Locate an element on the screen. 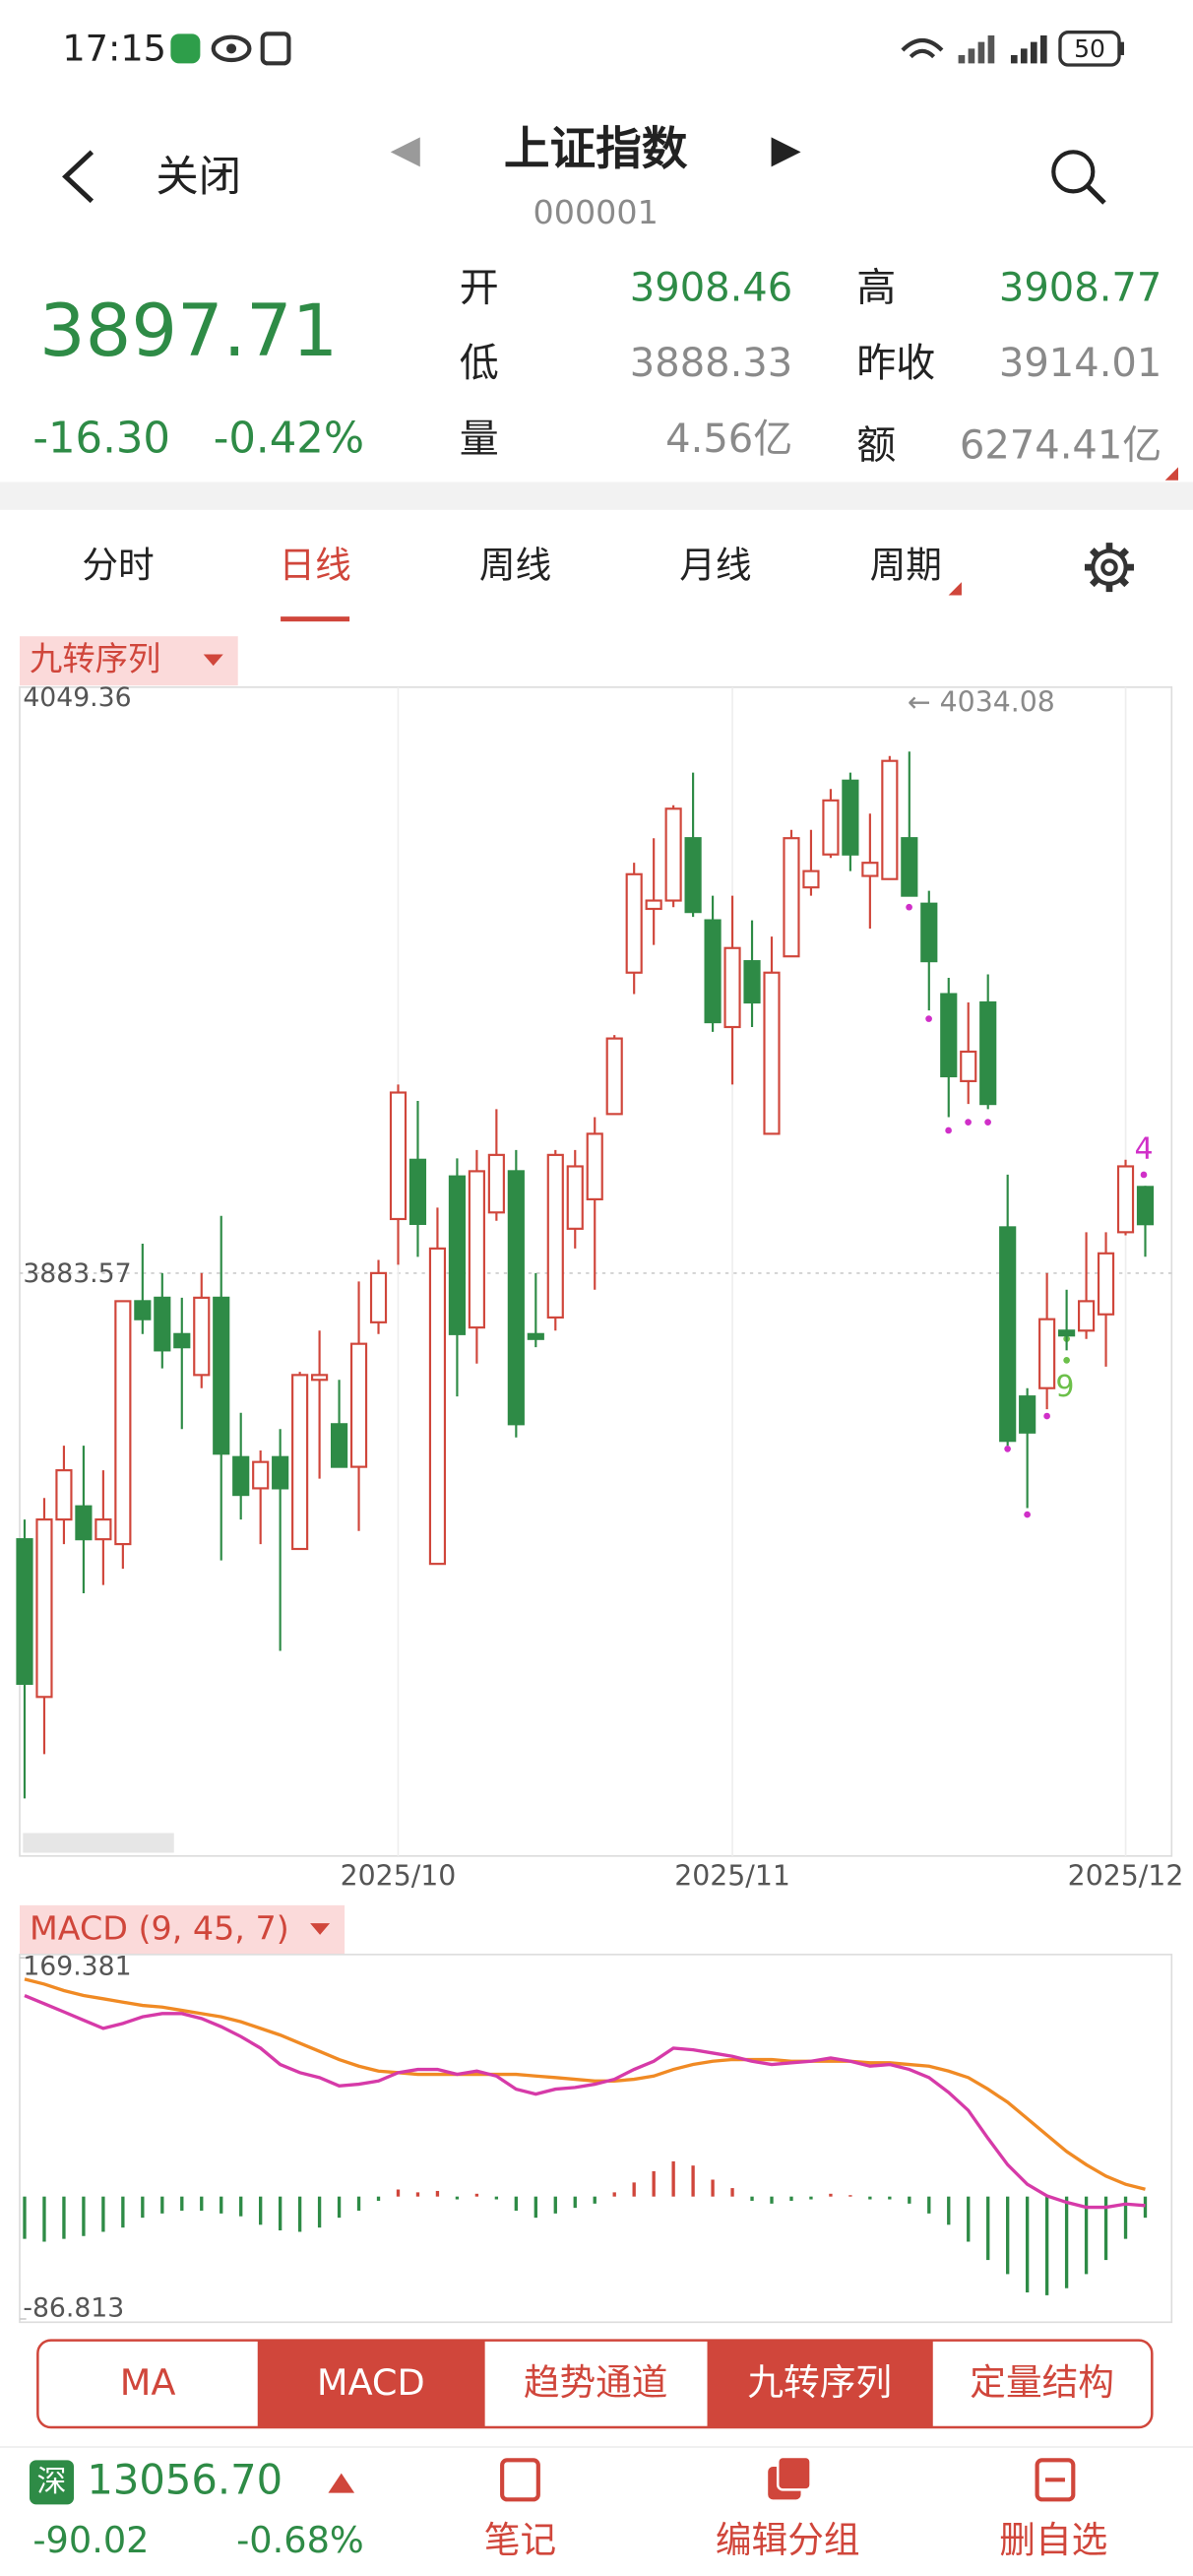 This screenshot has width=1193, height=2576. indicator-button: 定量结构 is located at coordinates (1042, 2382).